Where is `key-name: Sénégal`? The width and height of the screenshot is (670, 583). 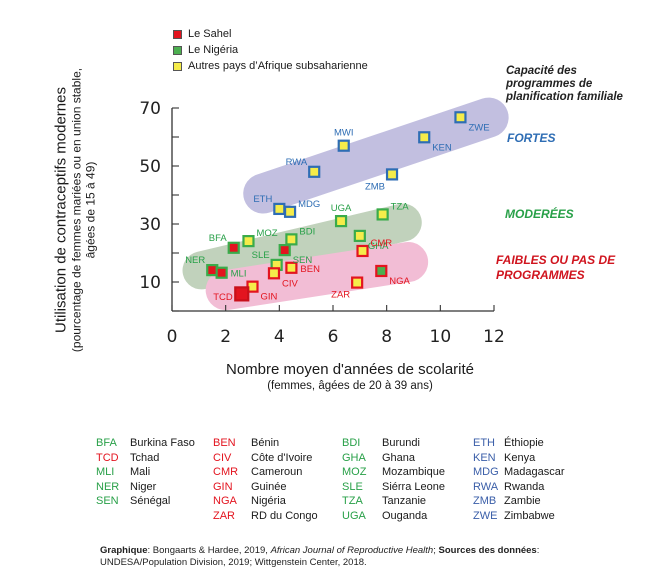 key-name: Sénégal is located at coordinates (150, 501).